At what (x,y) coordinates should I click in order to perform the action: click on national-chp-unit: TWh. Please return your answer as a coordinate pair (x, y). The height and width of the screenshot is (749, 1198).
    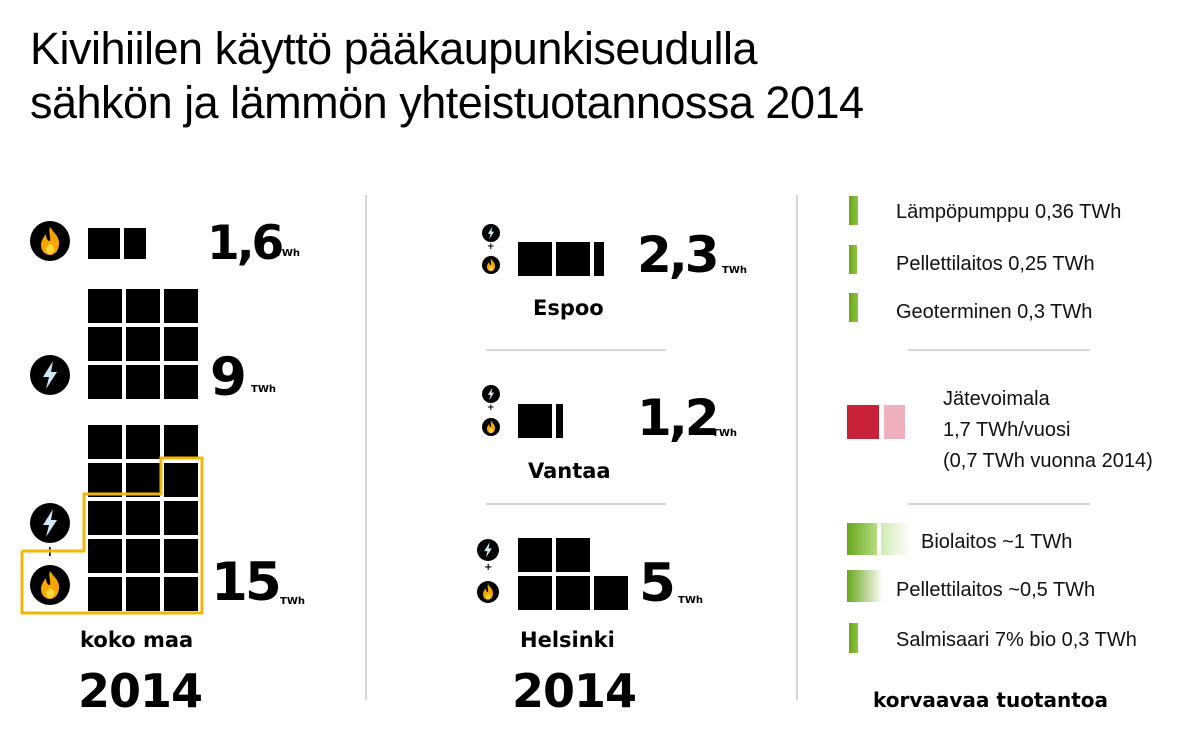
    Looking at the image, I should click on (292, 601).